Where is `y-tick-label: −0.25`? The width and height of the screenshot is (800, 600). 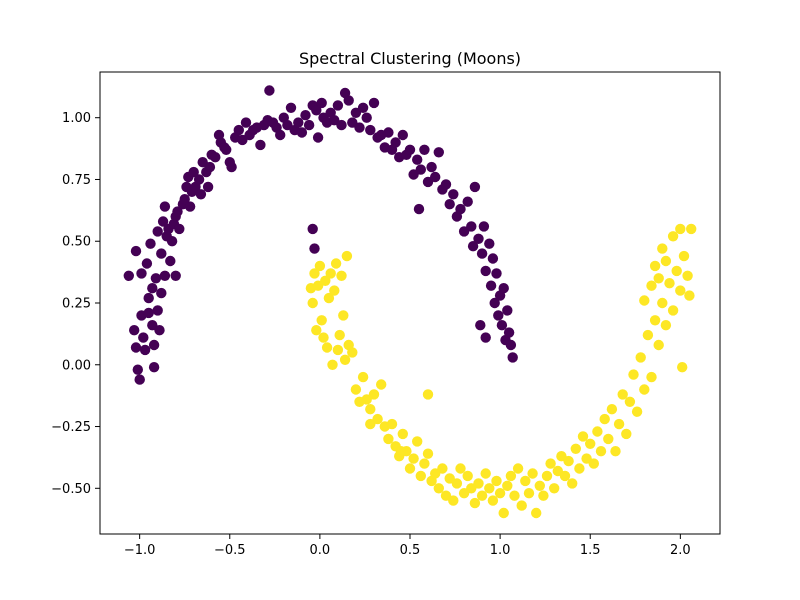 y-tick-label: −0.25 is located at coordinates (71, 427).